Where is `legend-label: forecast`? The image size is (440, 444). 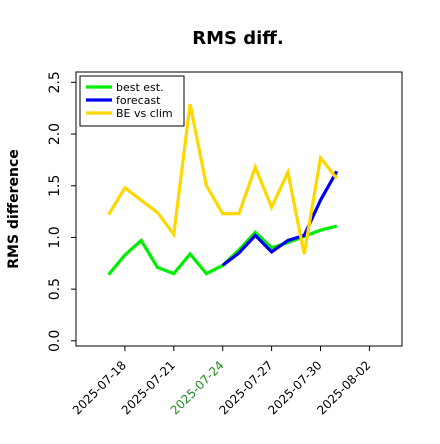
legend-label: forecast is located at coordinates (138, 100).